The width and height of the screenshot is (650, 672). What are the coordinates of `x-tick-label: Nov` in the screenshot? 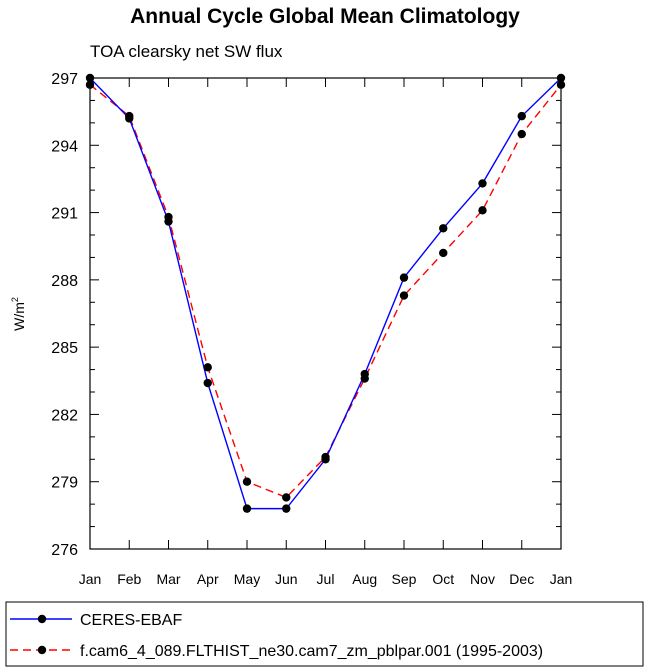 It's located at (482, 579).